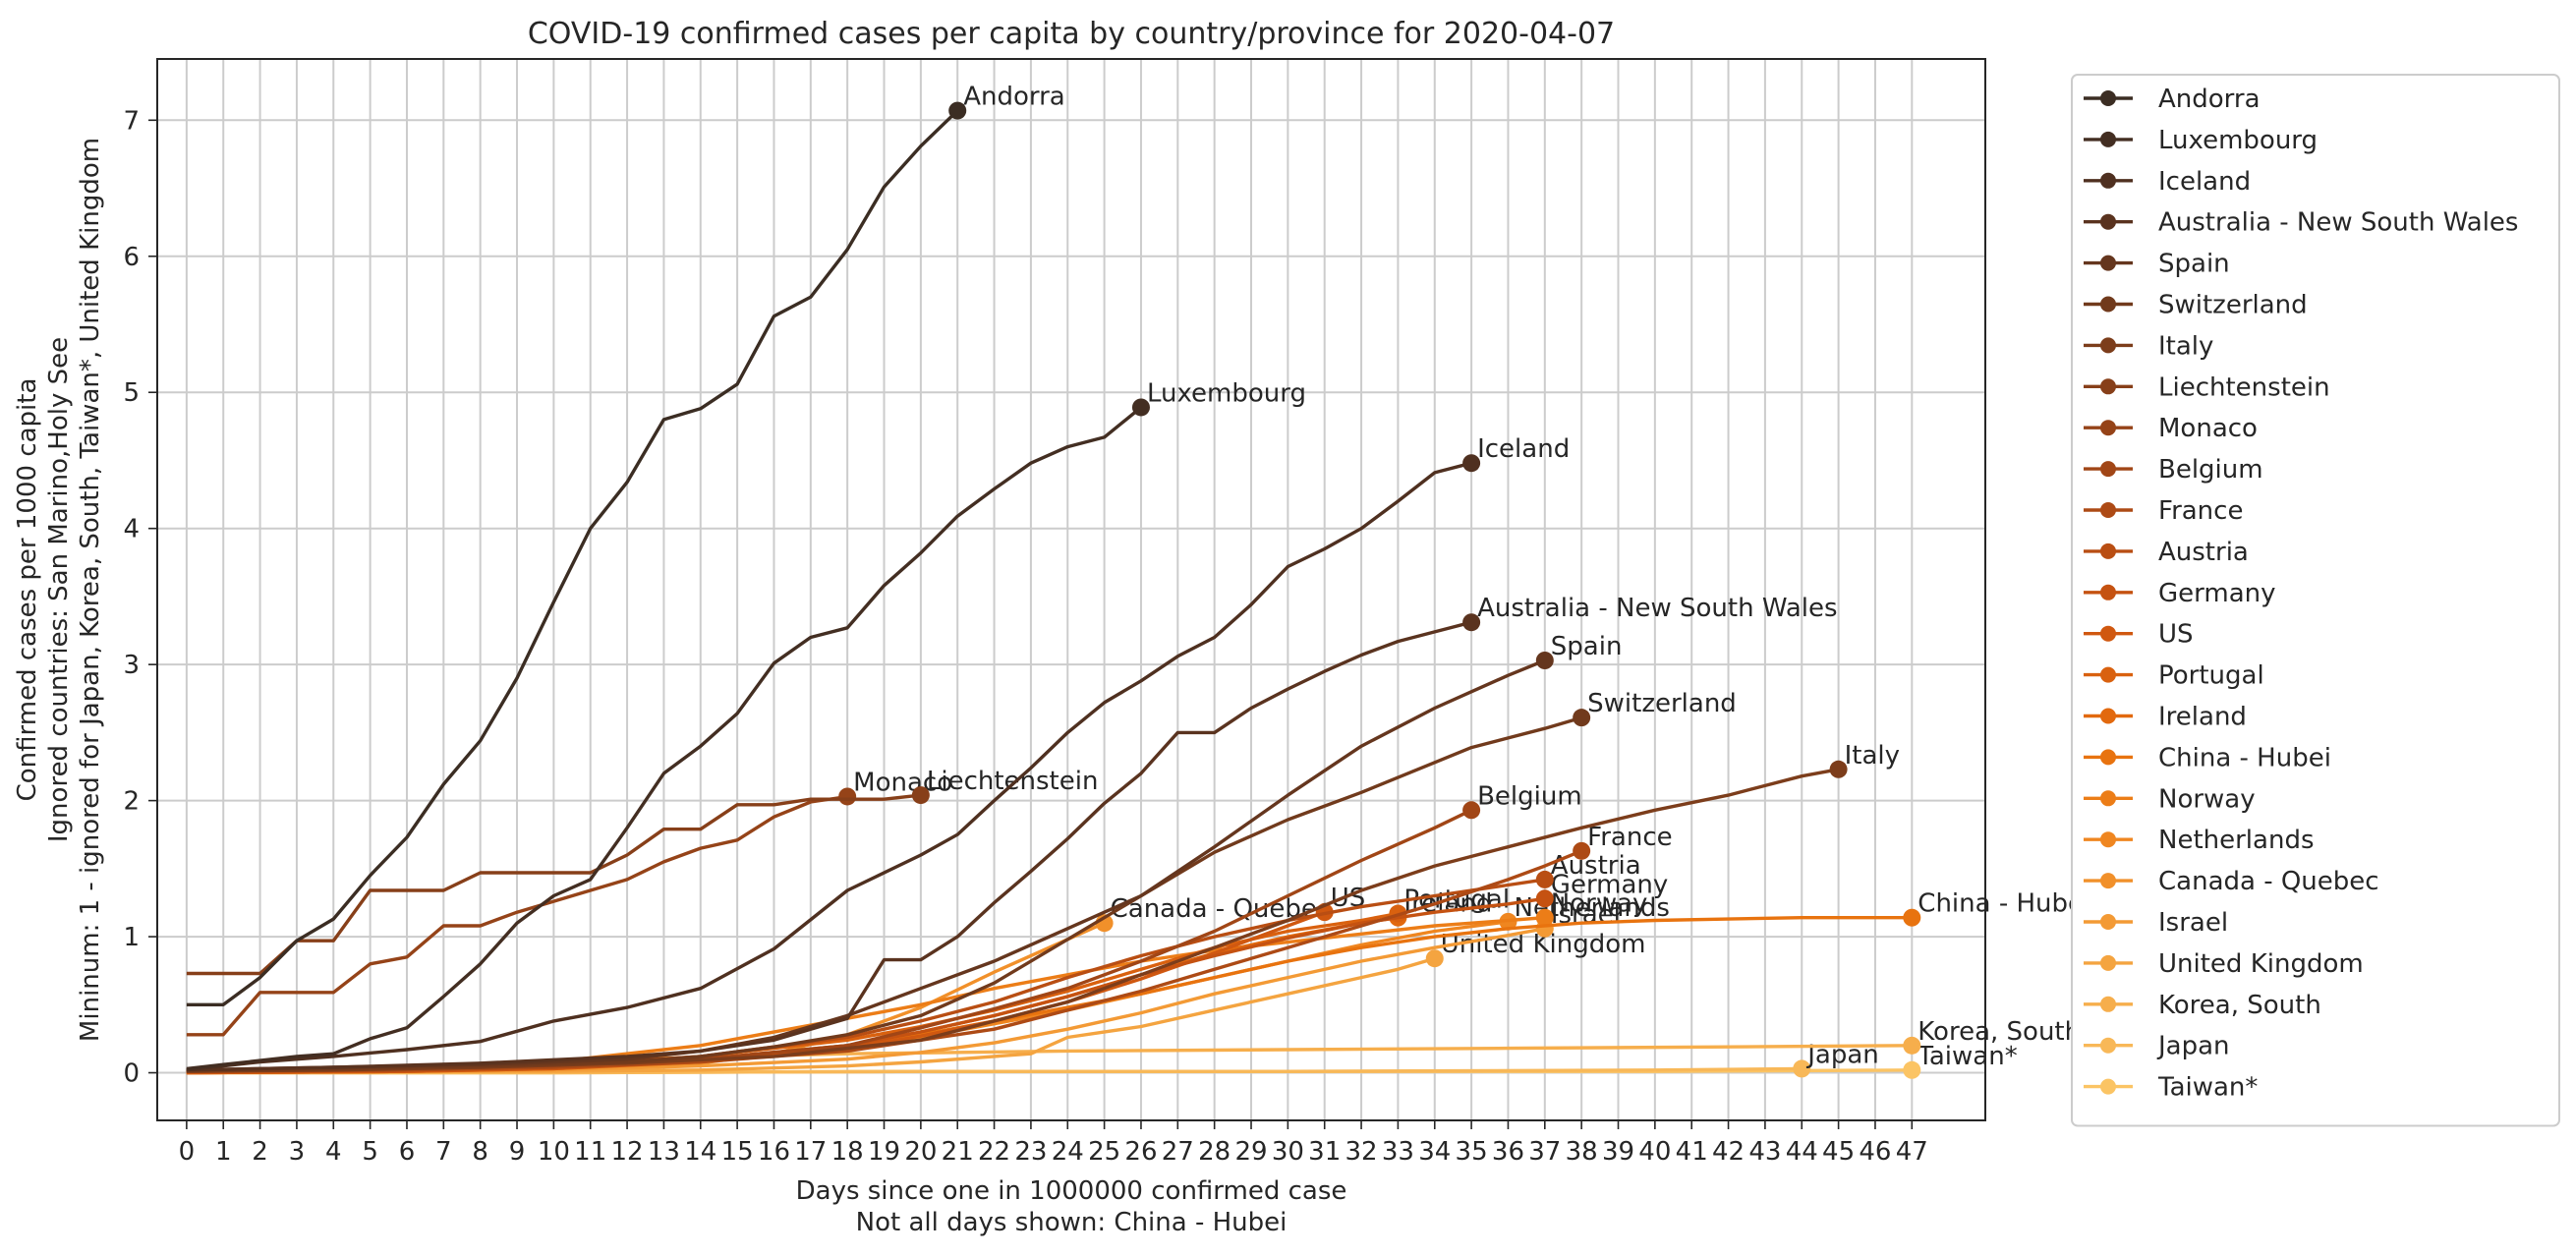 The height and width of the screenshot is (1257, 2576). Describe the element at coordinates (260, 1152) in the screenshot. I see `x-tick-label: 2` at that location.